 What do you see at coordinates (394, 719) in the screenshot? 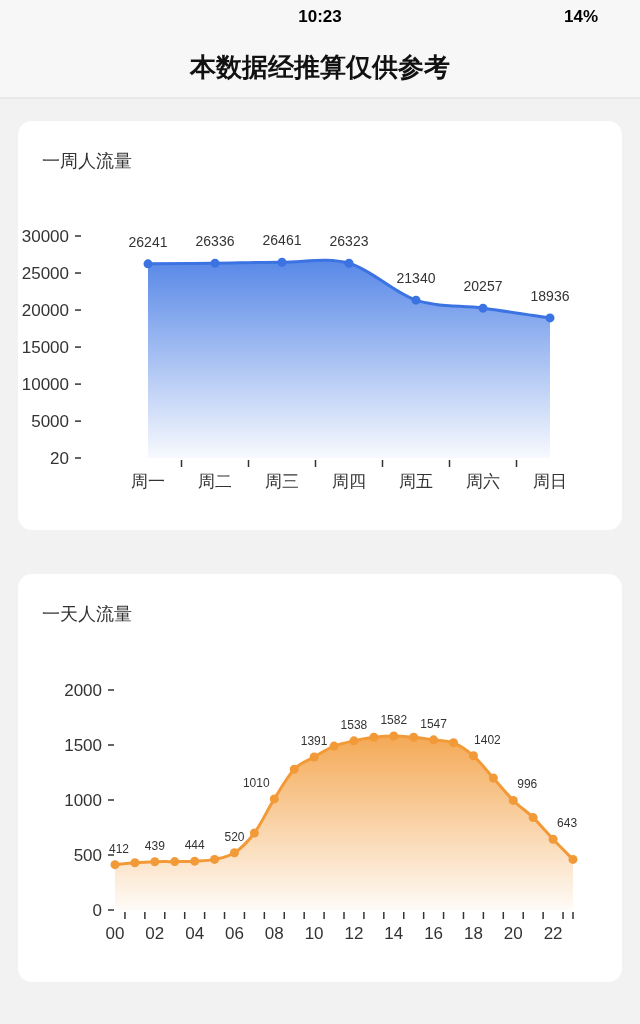
I see `data-label: 1582` at bounding box center [394, 719].